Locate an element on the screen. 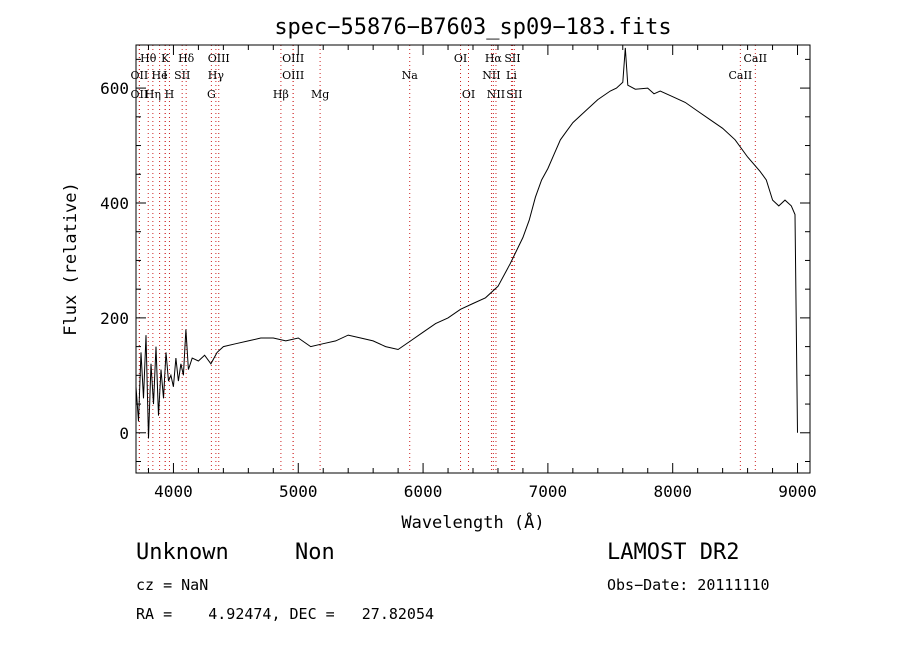 This screenshot has height=650, width=900. y-axis-label: Flux (relative) is located at coordinates (71, 259).